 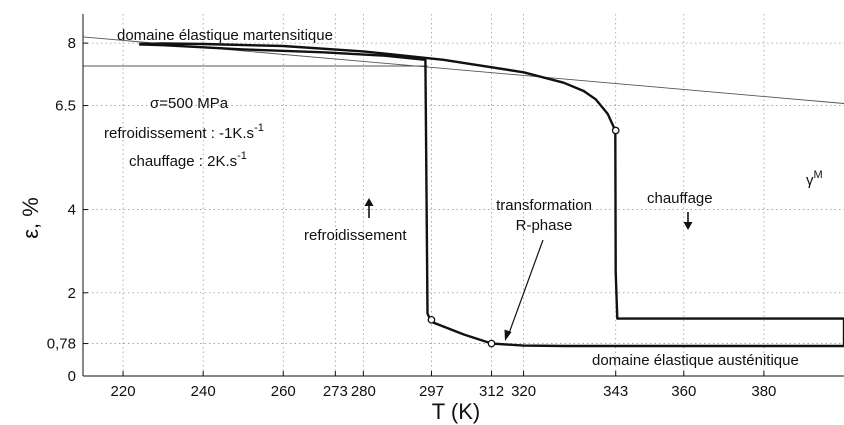 I want to click on x-tick-label: 380, so click(x=763, y=391).